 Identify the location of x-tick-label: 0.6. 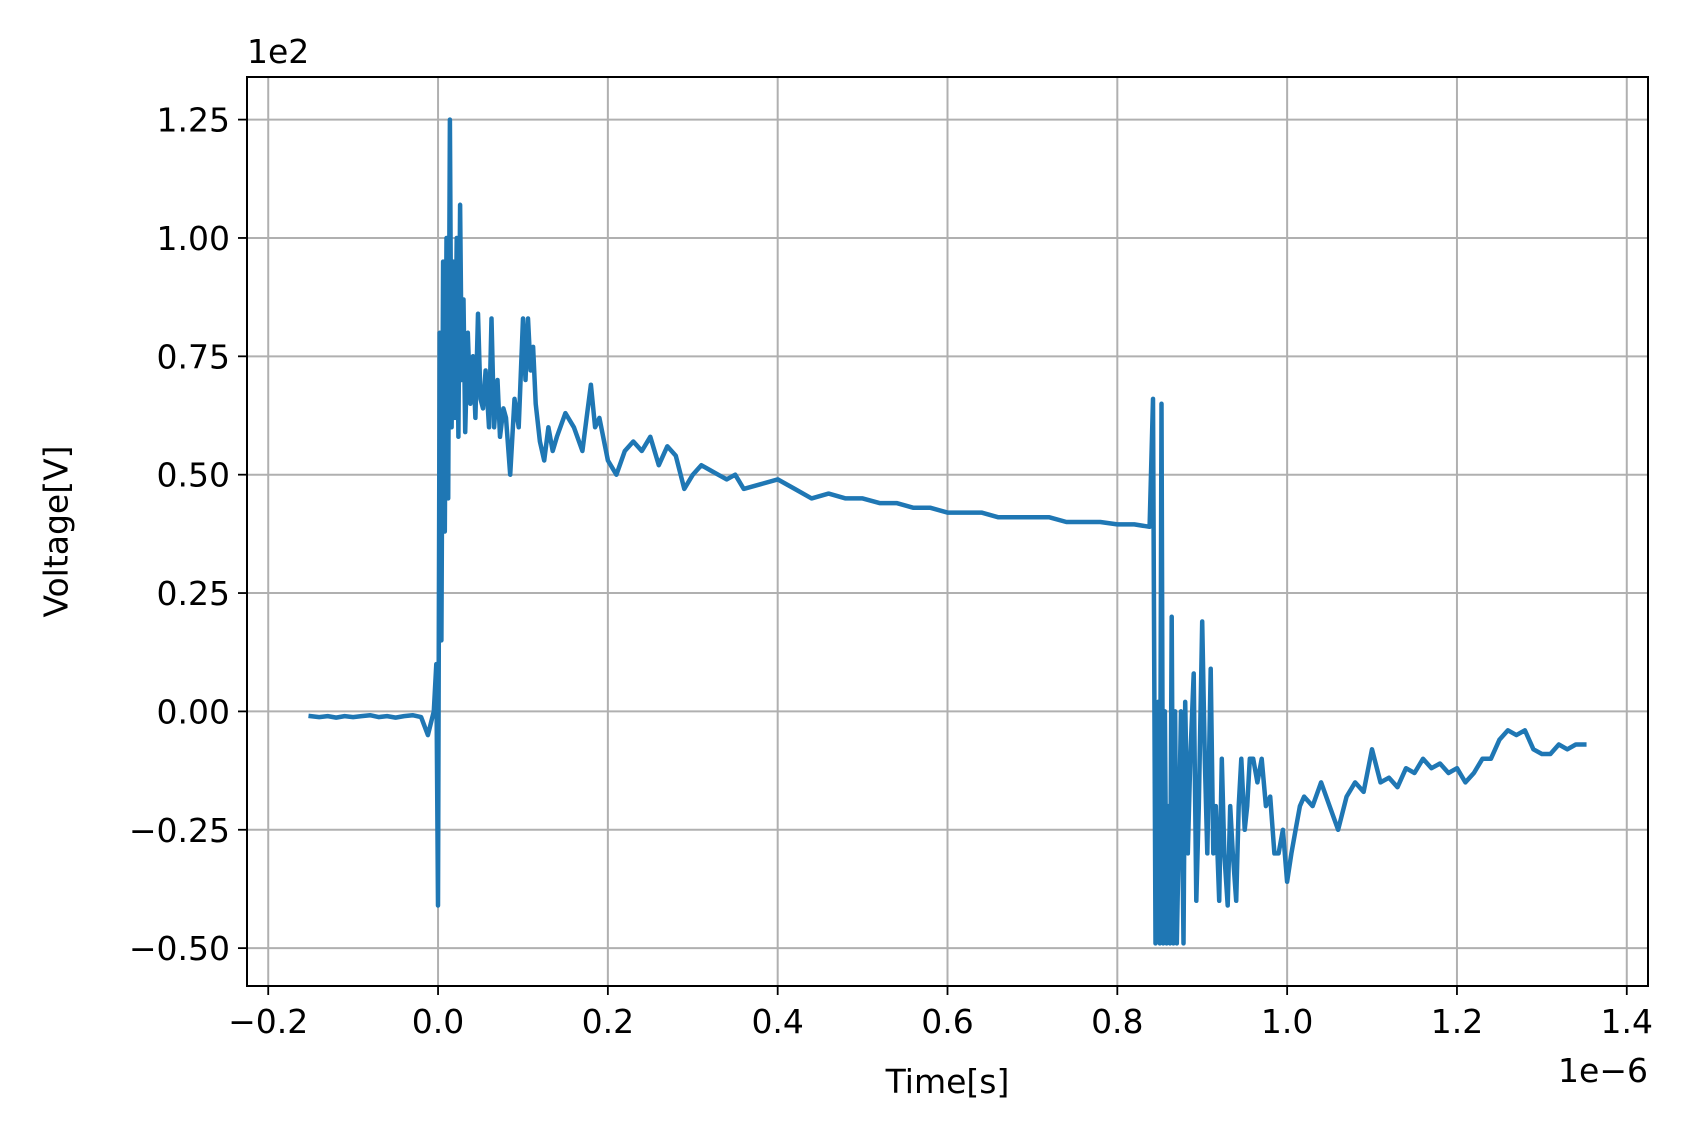
(947, 1021).